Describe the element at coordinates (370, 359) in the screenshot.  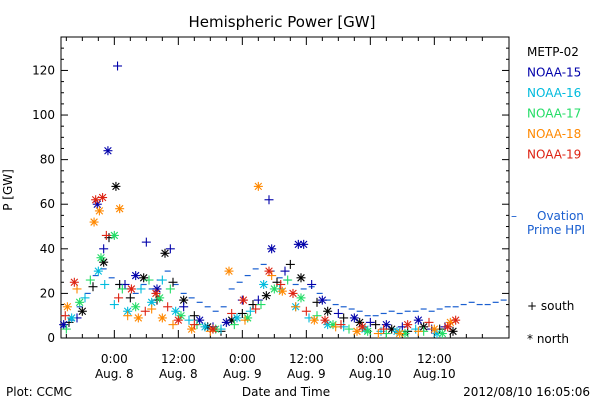
I see `x-tick-time-label: 0:00` at that location.